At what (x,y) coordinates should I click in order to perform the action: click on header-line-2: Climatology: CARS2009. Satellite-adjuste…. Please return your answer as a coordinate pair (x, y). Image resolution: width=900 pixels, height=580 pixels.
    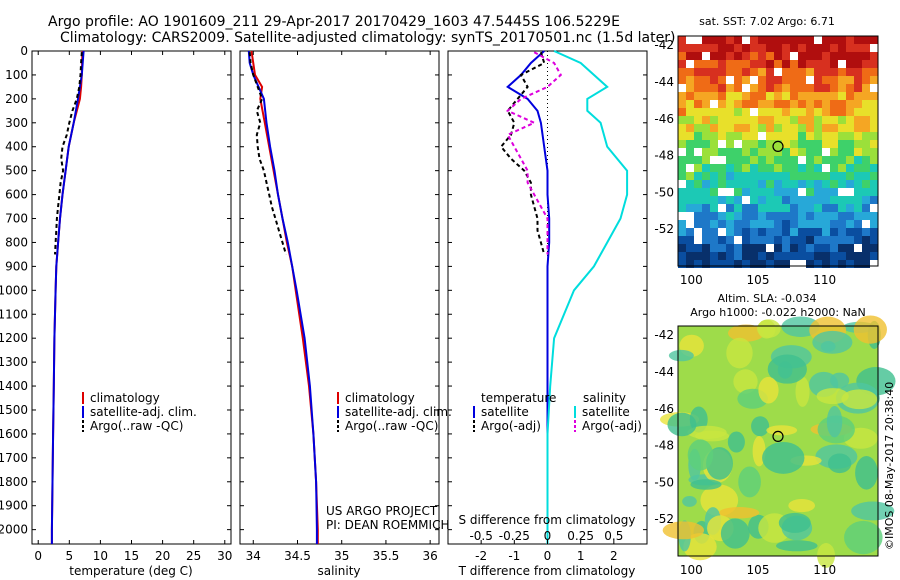
    Looking at the image, I should click on (367, 38).